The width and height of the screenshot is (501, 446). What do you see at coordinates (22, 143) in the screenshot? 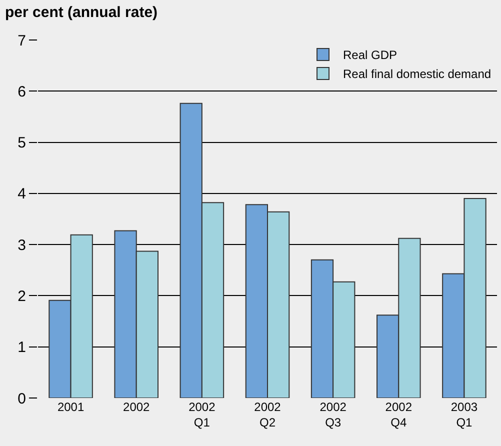
I see `y-tick-label: 5` at bounding box center [22, 143].